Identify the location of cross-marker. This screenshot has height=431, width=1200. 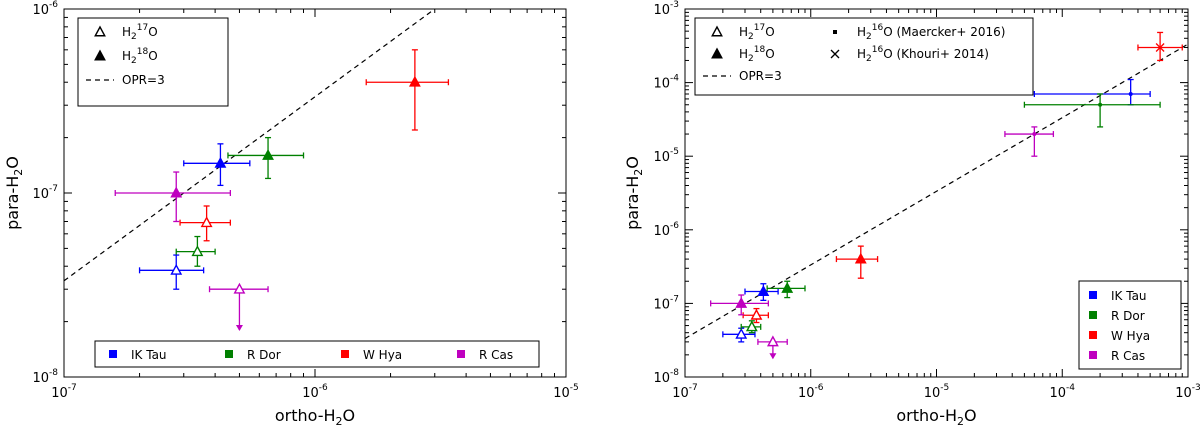
(1160, 47).